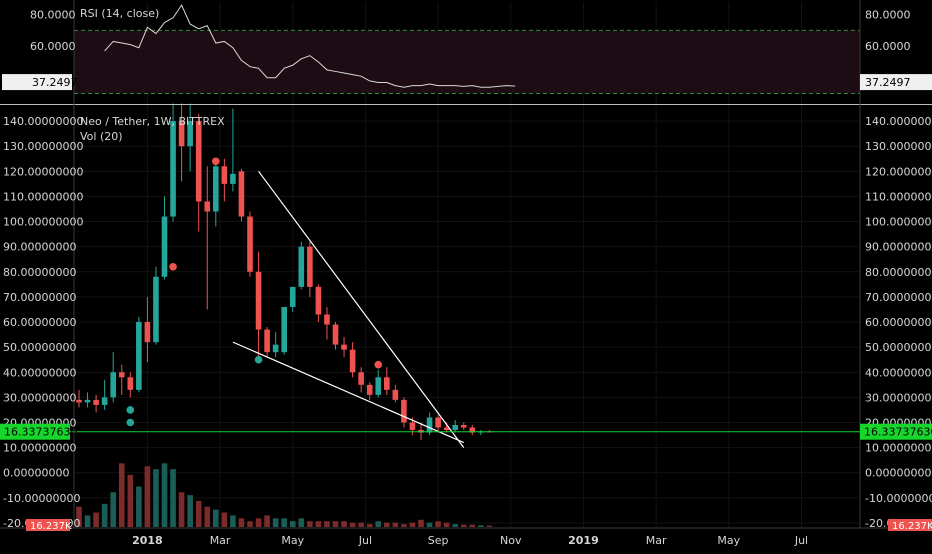 The width and height of the screenshot is (932, 554). Describe the element at coordinates (898, 322) in the screenshot. I see `price-tick-label-right: 60.00000000` at that location.